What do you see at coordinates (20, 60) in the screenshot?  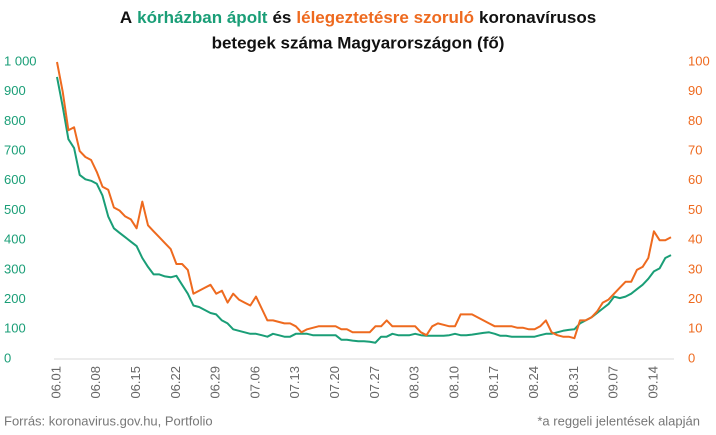 I see `y-tick-label: 1 000` at bounding box center [20, 60].